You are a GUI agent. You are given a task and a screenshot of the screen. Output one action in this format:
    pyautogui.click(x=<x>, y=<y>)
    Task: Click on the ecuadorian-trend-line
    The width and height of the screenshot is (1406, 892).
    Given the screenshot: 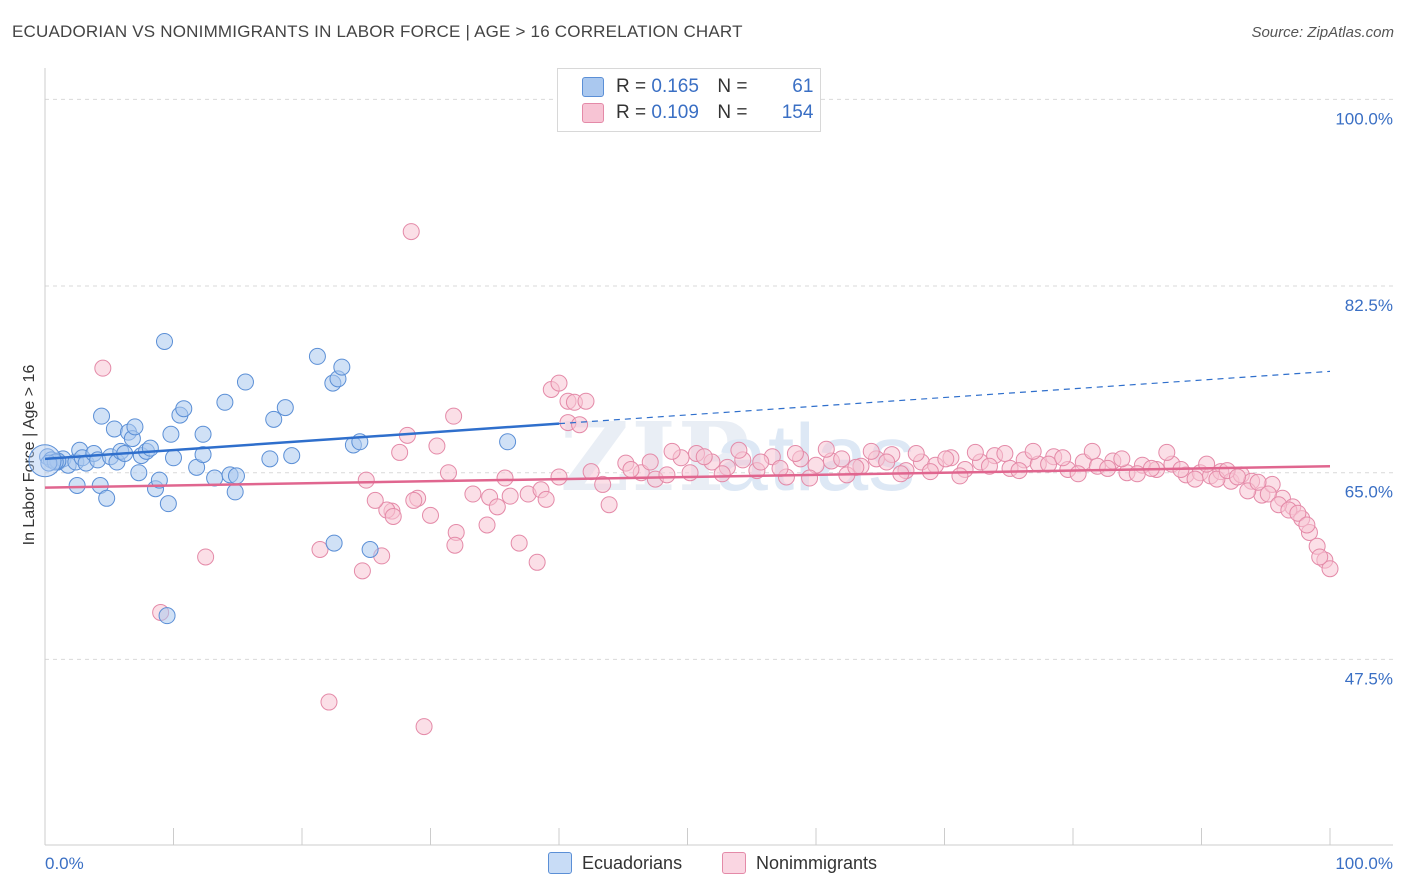 What is the action you would take?
    pyautogui.click(x=302, y=441)
    